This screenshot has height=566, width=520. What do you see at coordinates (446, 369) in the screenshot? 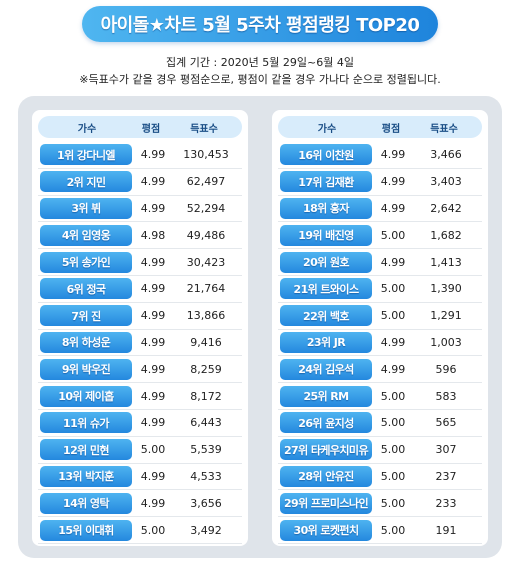
I see `votes-cell: 596` at bounding box center [446, 369].